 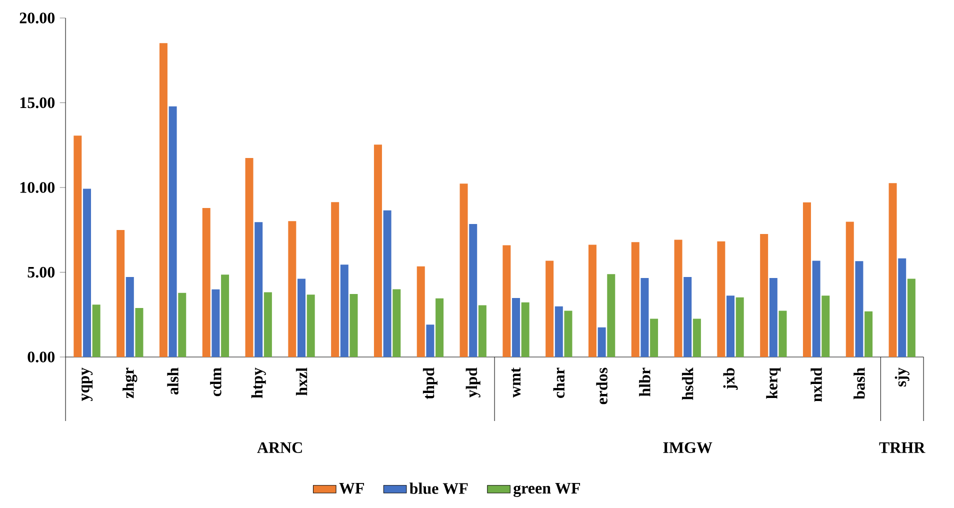 What do you see at coordinates (37, 187) in the screenshot?
I see `y-tick-label: 10.00` at bounding box center [37, 187].